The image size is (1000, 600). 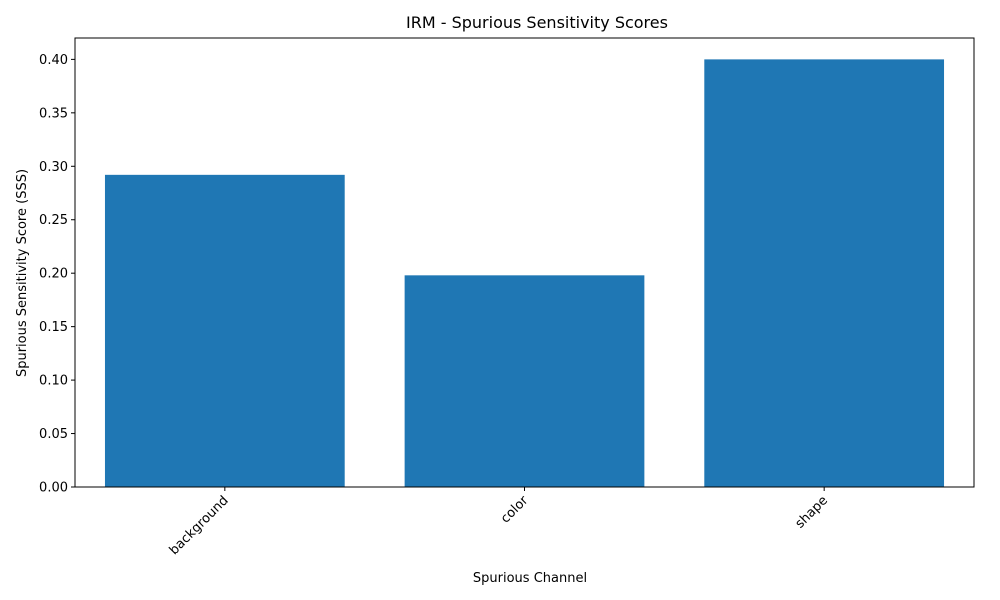 I want to click on y-tick-label: 0.00, so click(x=53, y=488).